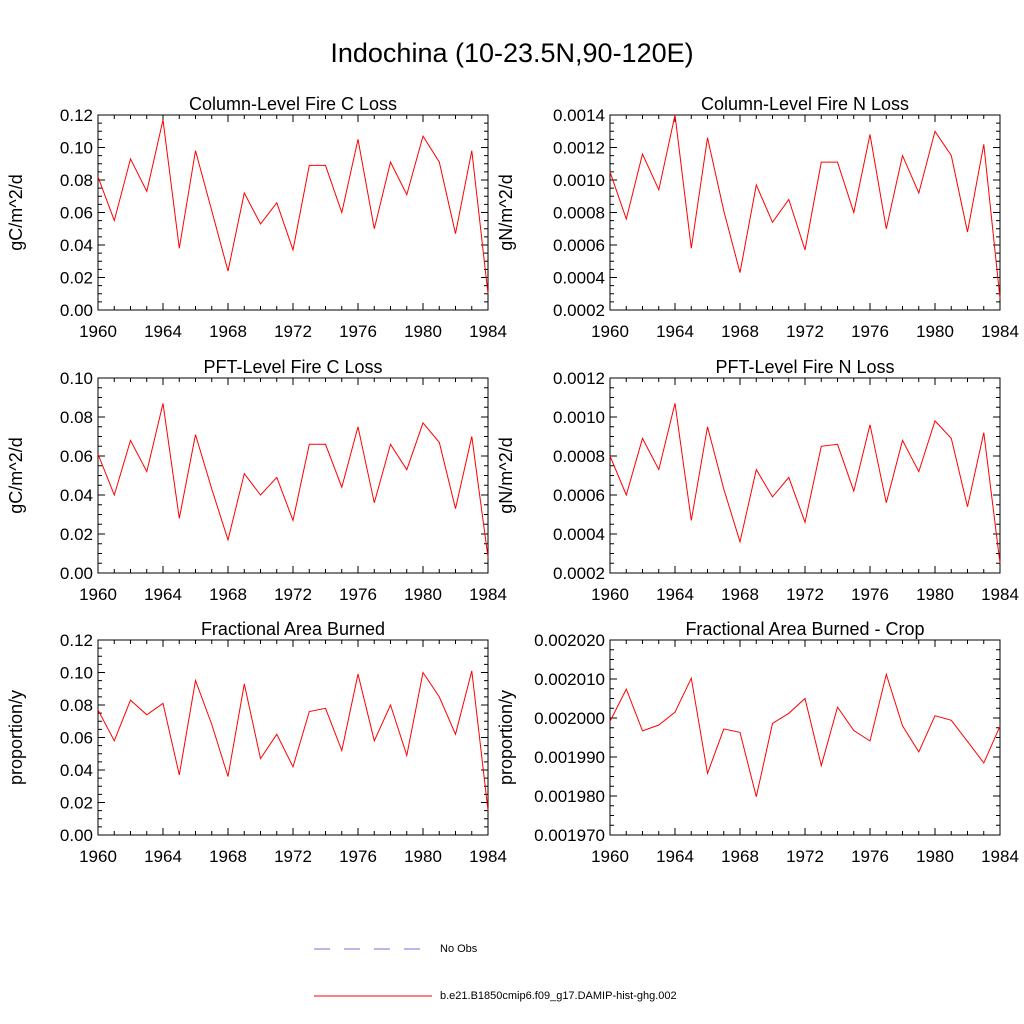  I want to click on panel-title: Fractional Area Burned, so click(293, 629).